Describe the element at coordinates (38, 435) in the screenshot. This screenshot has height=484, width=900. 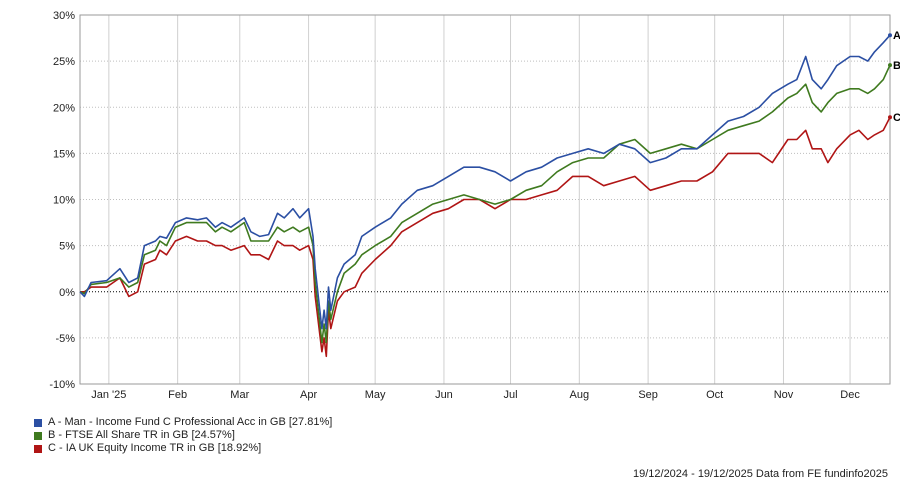
I see `legend-swatch-b` at that location.